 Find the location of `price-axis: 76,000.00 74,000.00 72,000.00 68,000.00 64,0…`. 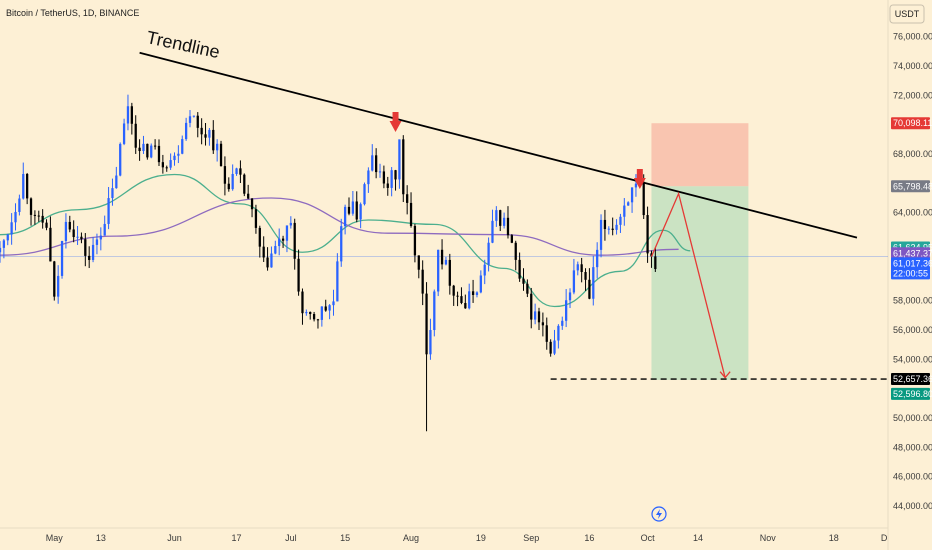

price-axis: 76,000.00 74,000.00 72,000.00 68,000.00 64,0… is located at coordinates (912, 271).